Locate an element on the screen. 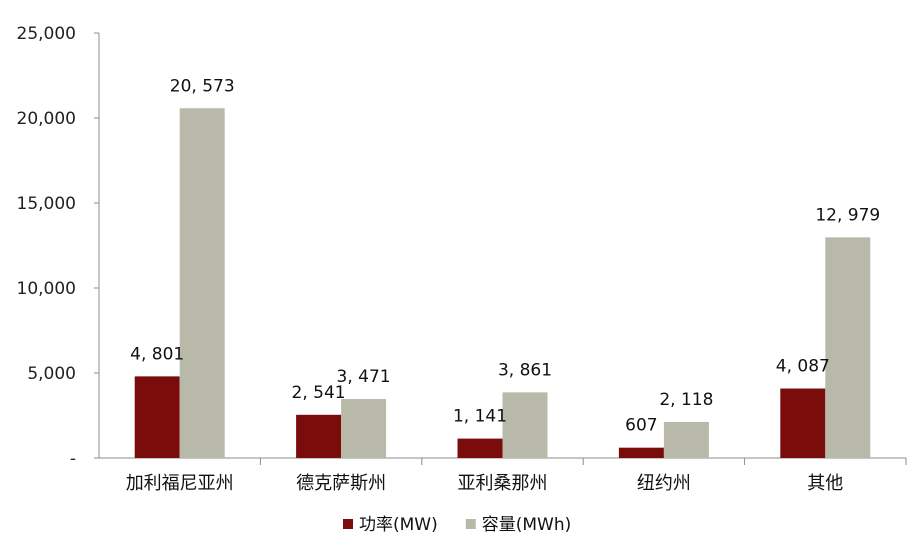  y-tick-label: - is located at coordinates (73, 459).